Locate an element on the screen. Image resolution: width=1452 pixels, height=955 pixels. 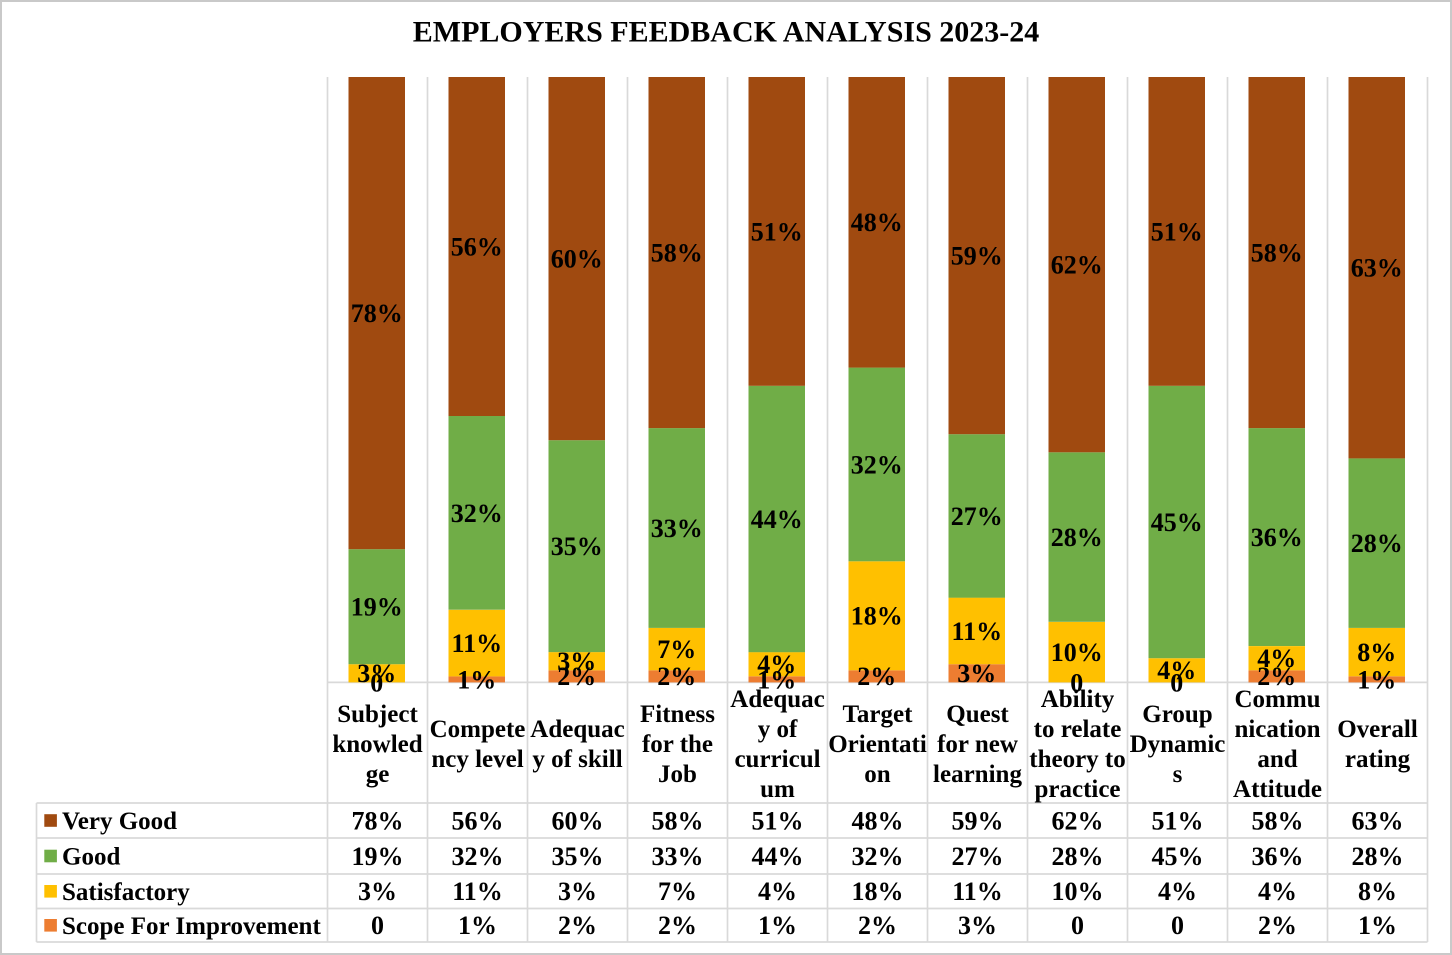
svg-text: for the is located at coordinates (677, 744).